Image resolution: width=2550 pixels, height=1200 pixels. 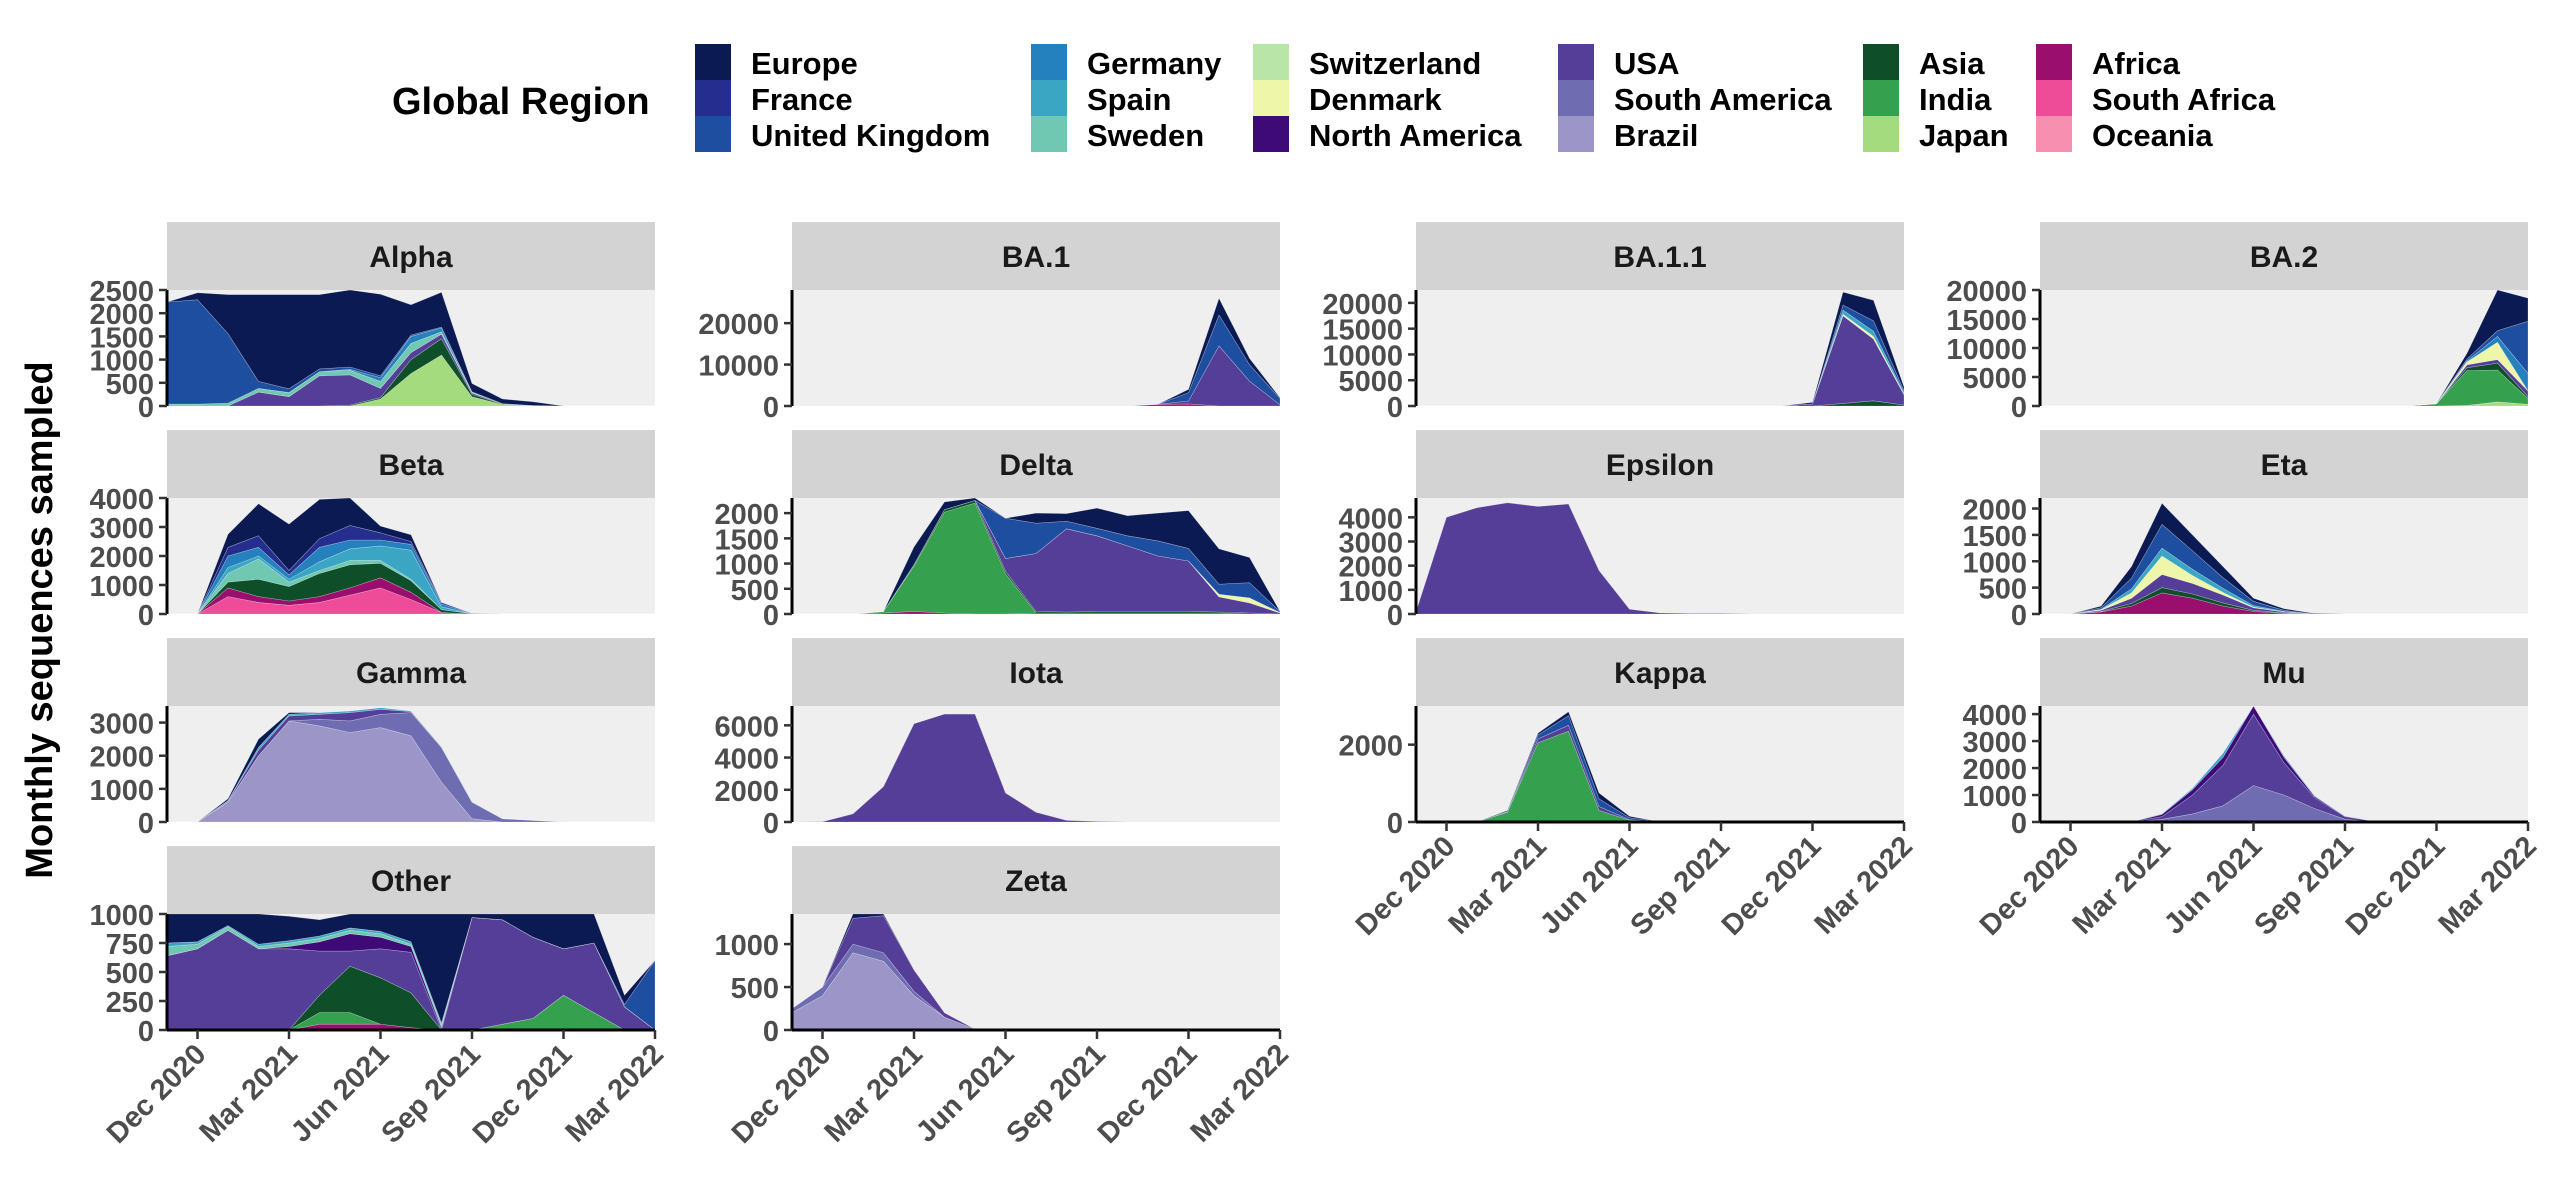 What do you see at coordinates (1406, 886) in the screenshot?
I see `x-tick-label: Dec 2020` at bounding box center [1406, 886].